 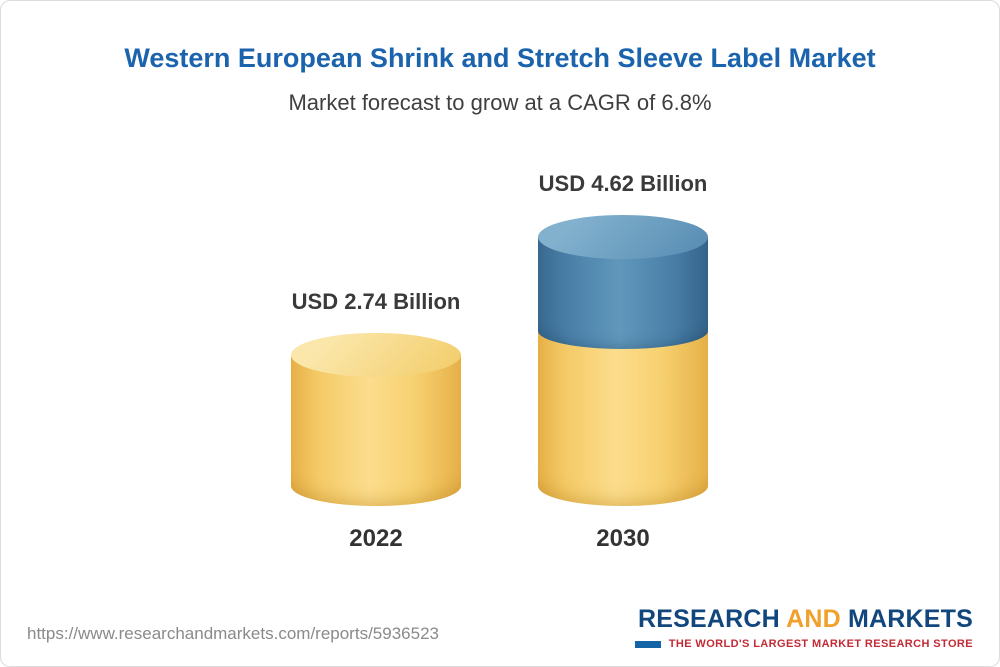 What do you see at coordinates (376, 538) in the screenshot?
I see `x-axis-label-2022: 2022` at bounding box center [376, 538].